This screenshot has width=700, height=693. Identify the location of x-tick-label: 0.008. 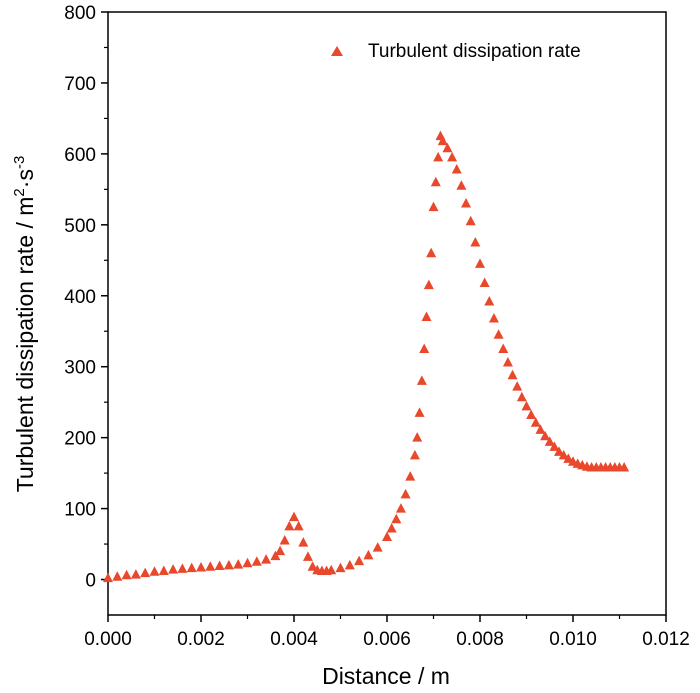
(480, 639).